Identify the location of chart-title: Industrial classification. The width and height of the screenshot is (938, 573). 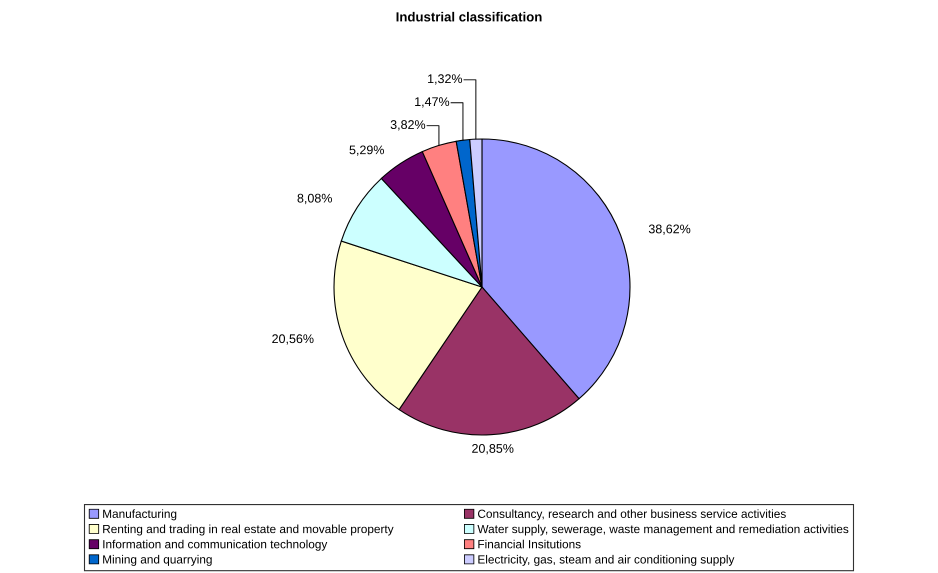
(469, 17).